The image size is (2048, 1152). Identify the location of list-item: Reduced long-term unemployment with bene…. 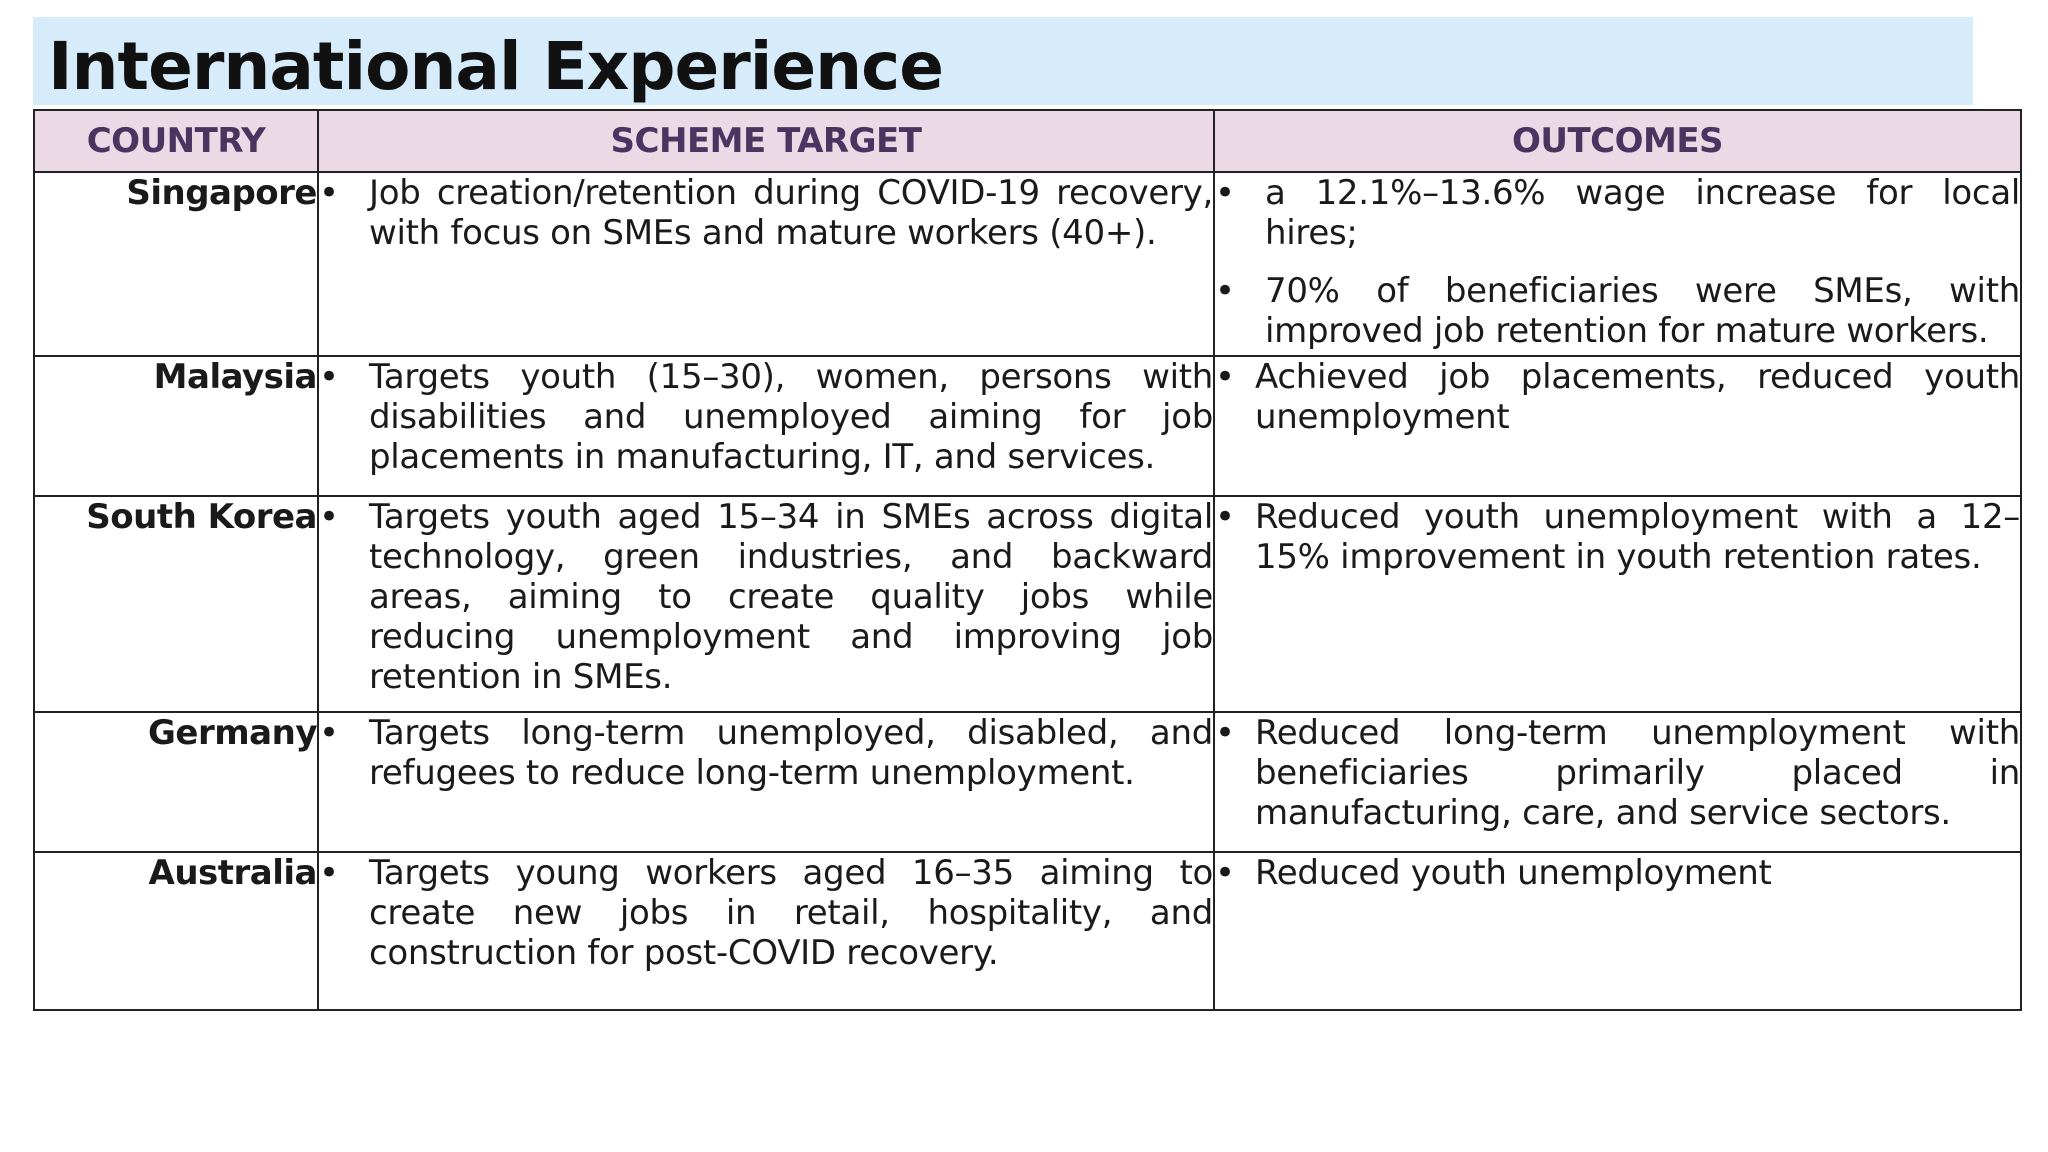
(1617, 773).